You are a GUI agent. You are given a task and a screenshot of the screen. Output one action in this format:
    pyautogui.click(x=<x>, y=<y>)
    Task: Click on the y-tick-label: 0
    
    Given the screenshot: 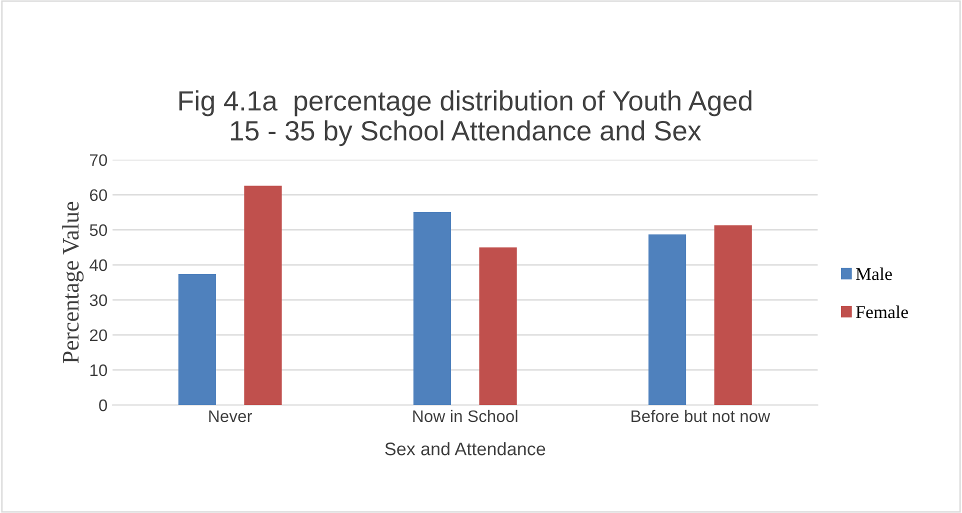 What is the action you would take?
    pyautogui.click(x=103, y=405)
    